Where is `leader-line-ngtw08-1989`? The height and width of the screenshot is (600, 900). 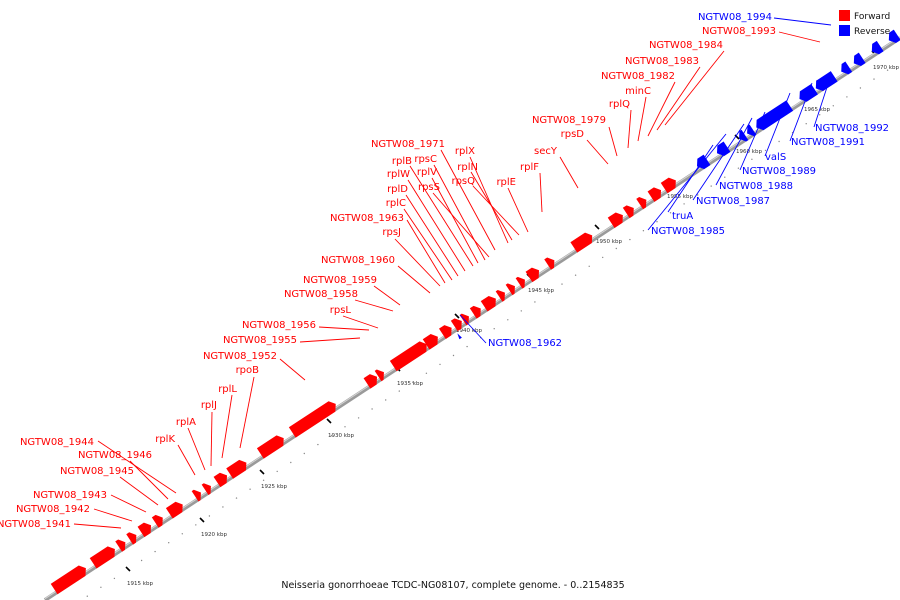
leader-line-ngtw08-1989 is located at coordinates (752, 141).